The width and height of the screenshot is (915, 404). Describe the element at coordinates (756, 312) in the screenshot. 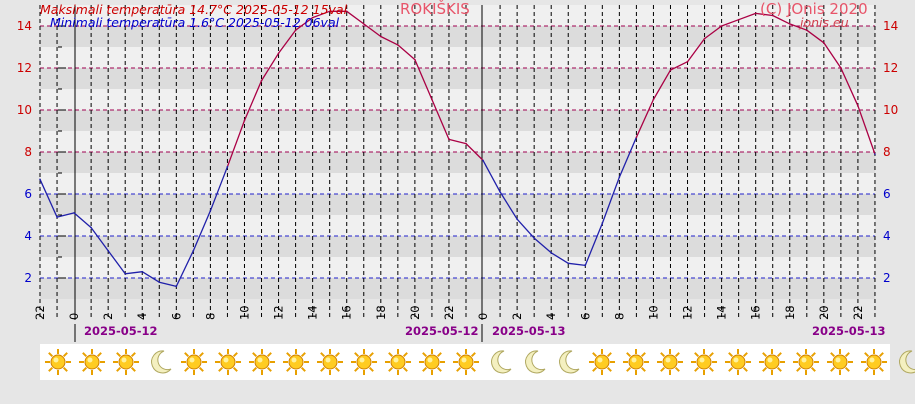

I see `x-tick-label: 16` at that location.